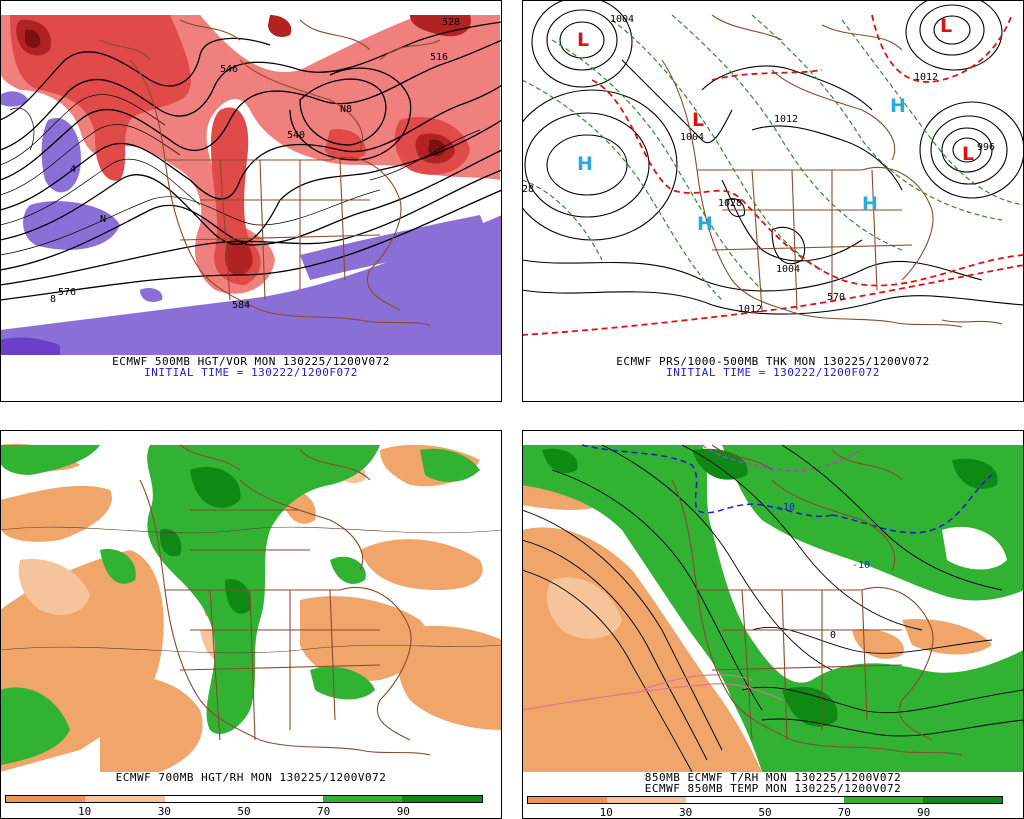  Describe the element at coordinates (836, 297) in the screenshot. I see `contour-label: 570` at that location.